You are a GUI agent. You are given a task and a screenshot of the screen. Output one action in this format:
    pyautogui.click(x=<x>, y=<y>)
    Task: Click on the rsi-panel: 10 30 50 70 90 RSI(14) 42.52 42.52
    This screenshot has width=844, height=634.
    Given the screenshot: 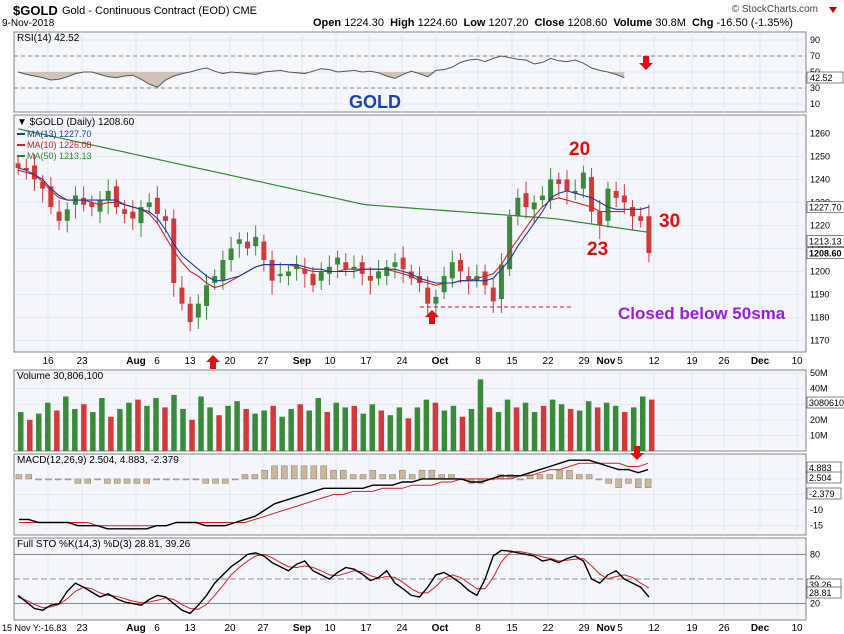 What is the action you would take?
    pyautogui.click(x=429, y=71)
    